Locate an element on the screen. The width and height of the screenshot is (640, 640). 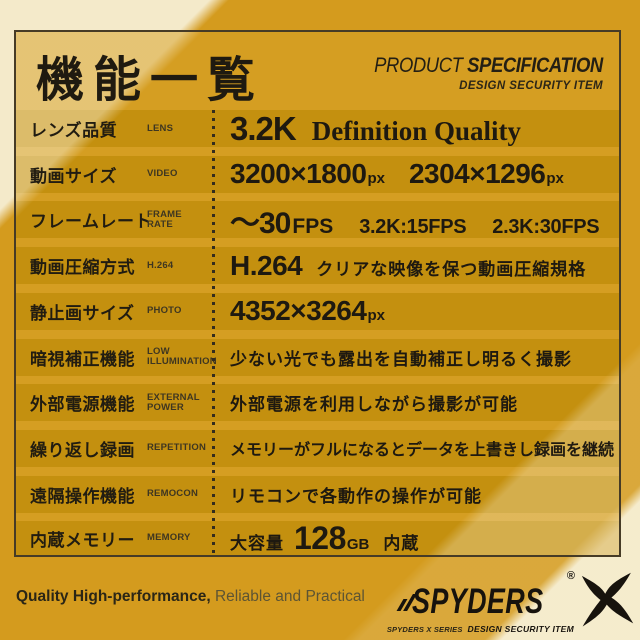
spec-value-segment: 2.3K:30FPS is located at coordinates (546, 226).